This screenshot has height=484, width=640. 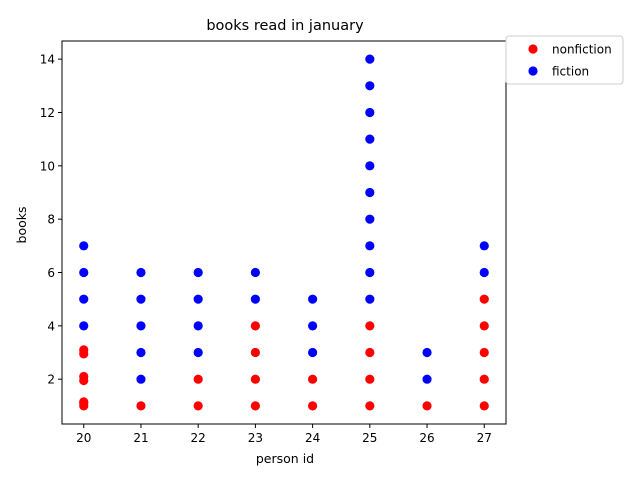 What do you see at coordinates (21, 225) in the screenshot?
I see `y-axis-label: books` at bounding box center [21, 225].